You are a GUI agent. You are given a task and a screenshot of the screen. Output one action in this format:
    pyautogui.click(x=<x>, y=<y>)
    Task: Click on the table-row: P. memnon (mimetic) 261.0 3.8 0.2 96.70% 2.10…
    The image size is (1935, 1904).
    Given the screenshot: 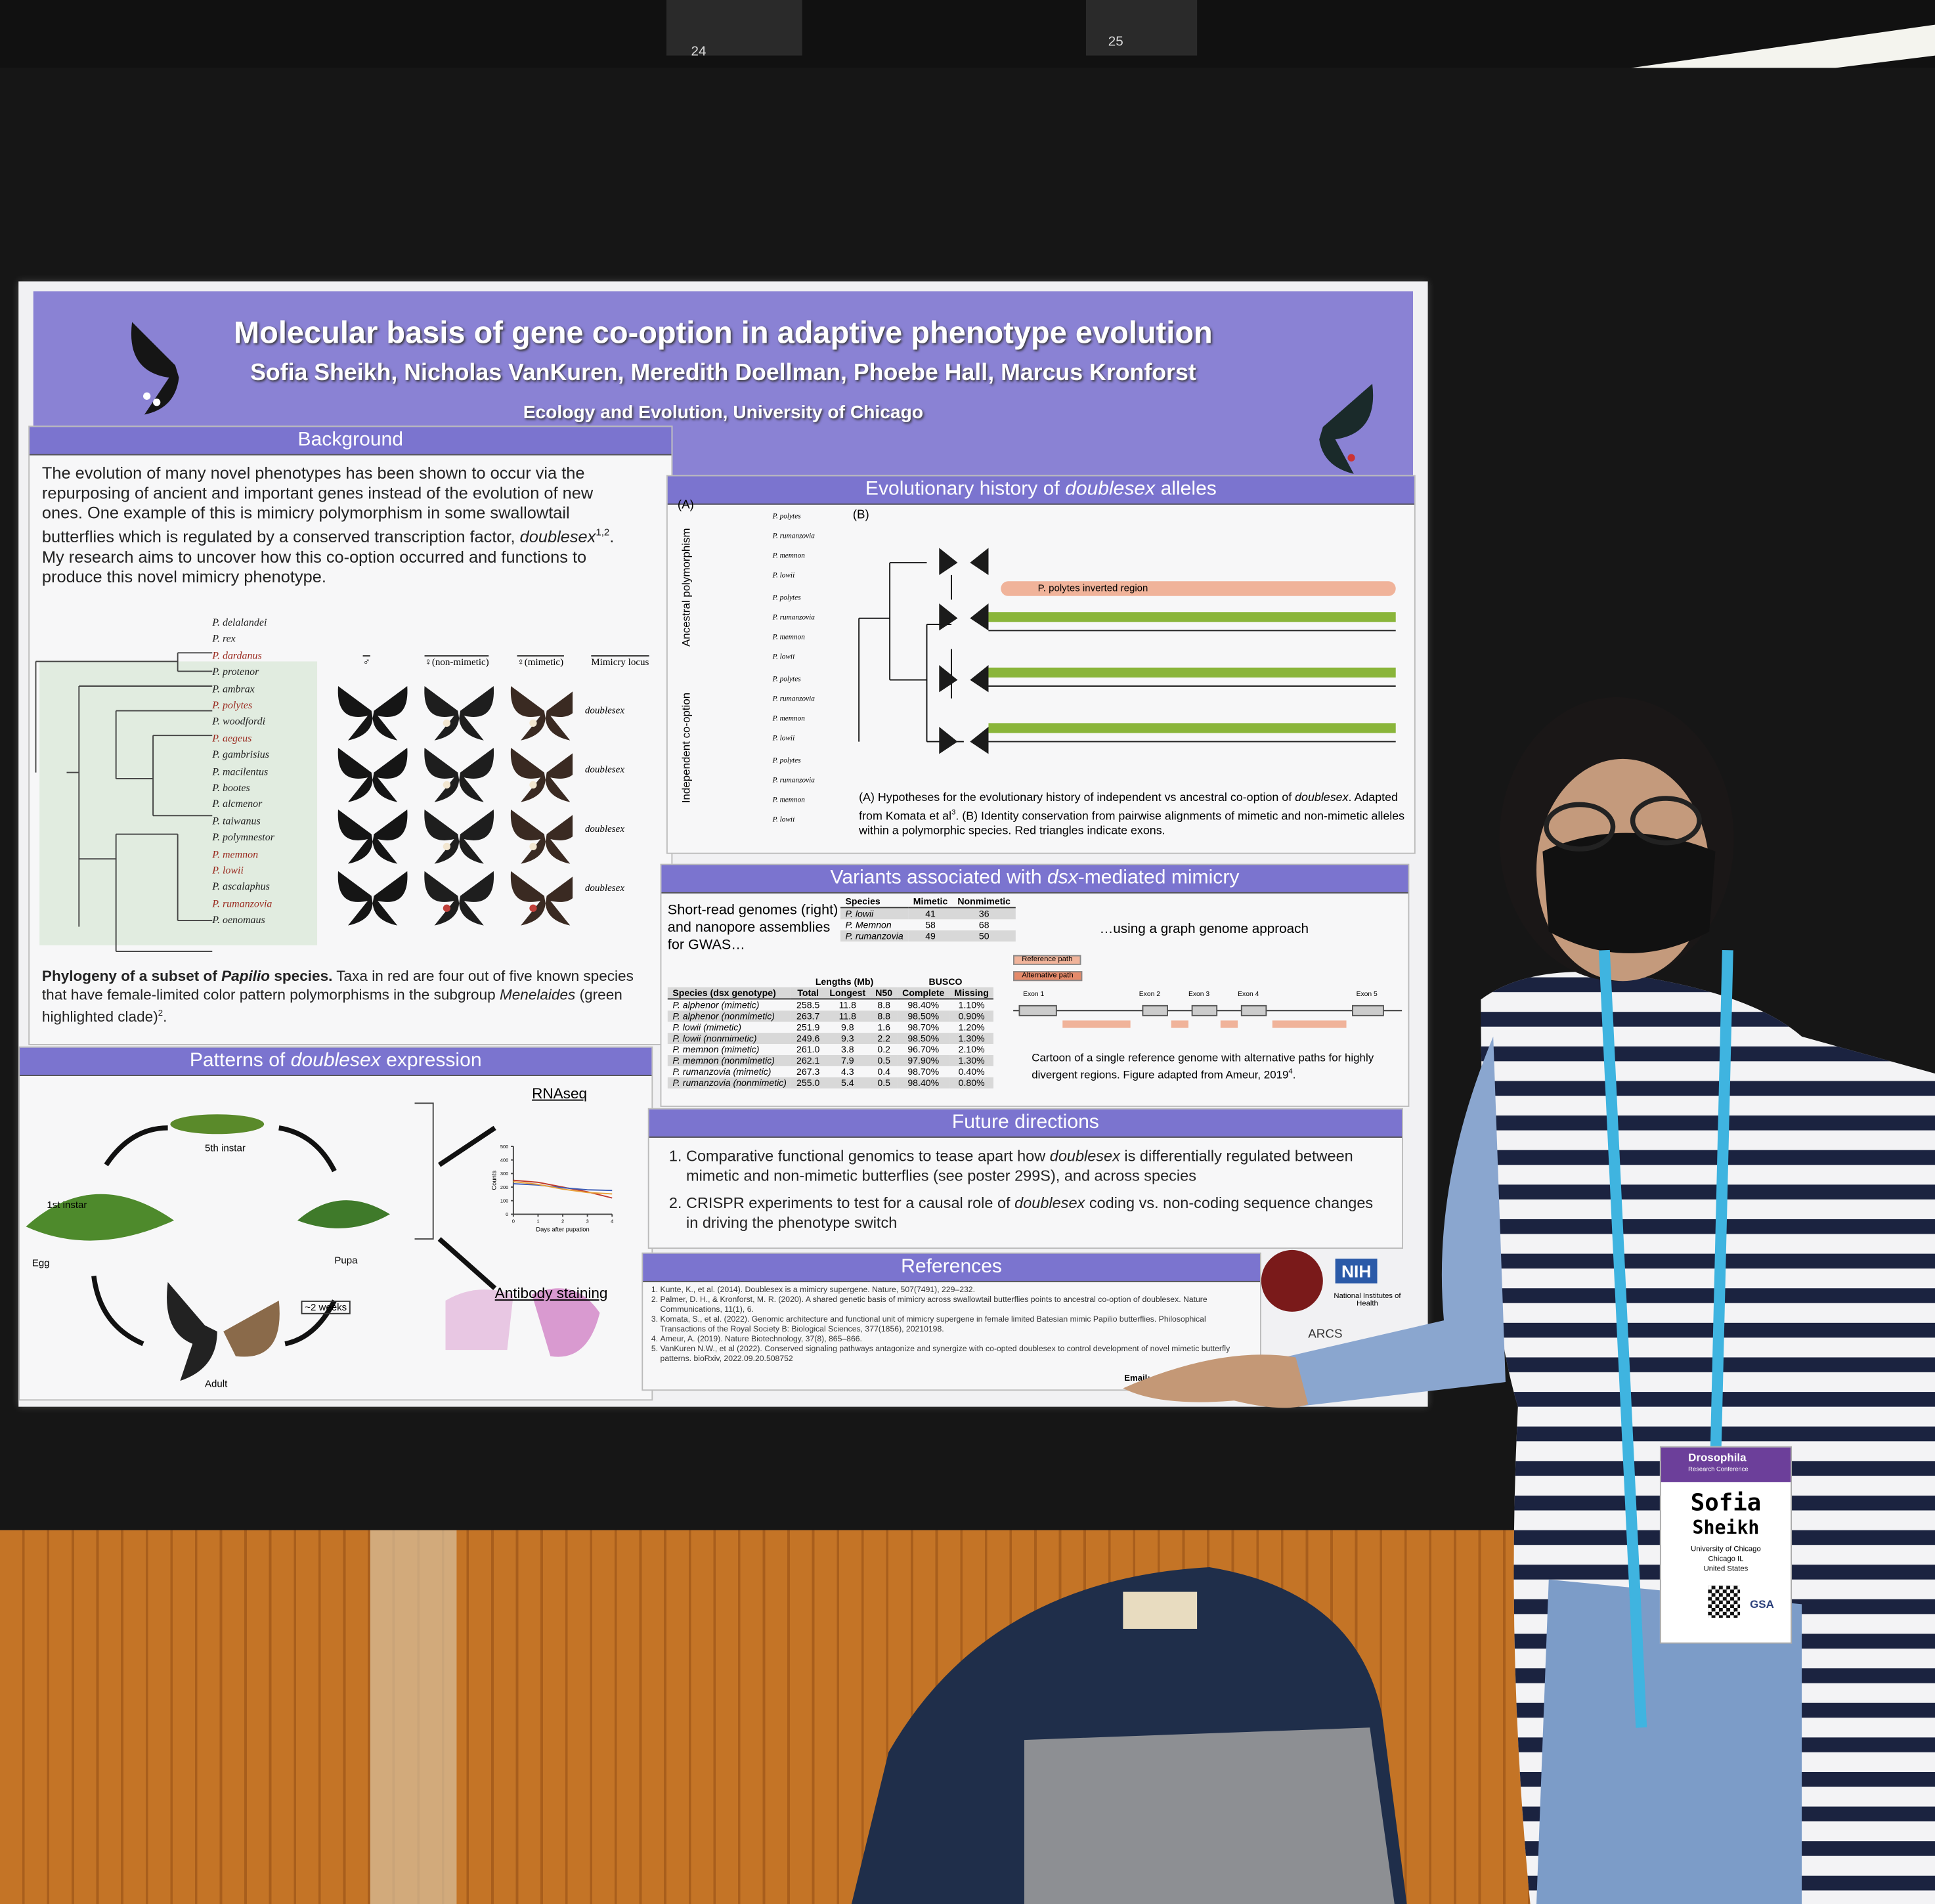 What is the action you would take?
    pyautogui.click(x=831, y=1049)
    